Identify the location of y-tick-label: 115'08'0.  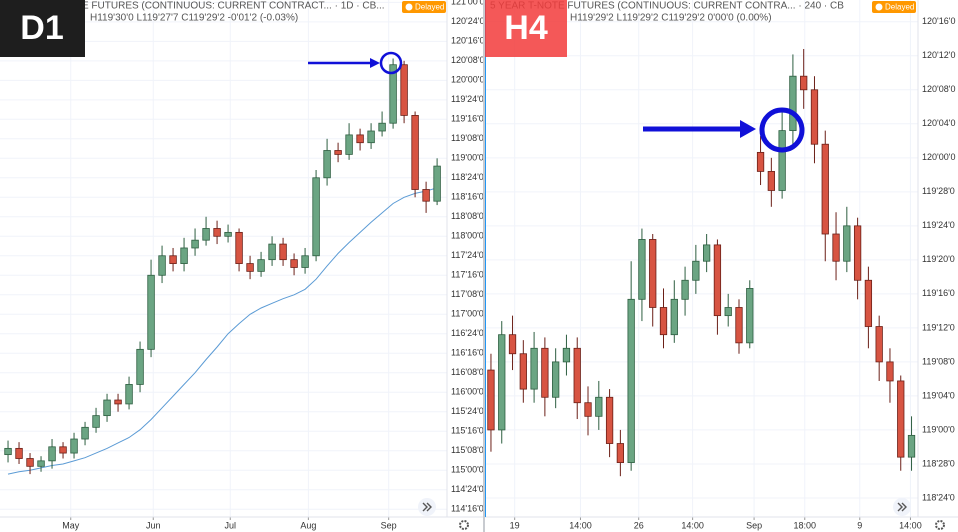
(467, 450).